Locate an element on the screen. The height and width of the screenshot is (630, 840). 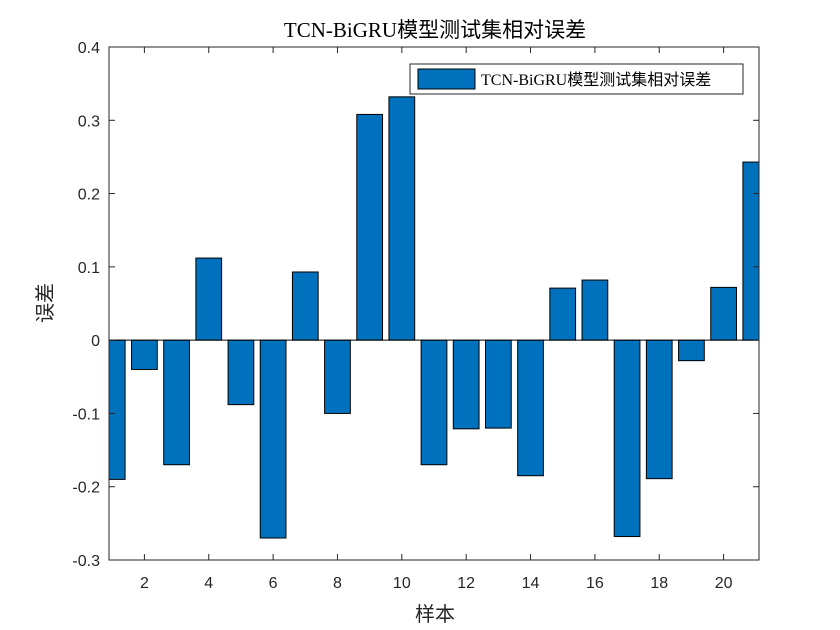
x-tick-label: 8 is located at coordinates (337, 583).